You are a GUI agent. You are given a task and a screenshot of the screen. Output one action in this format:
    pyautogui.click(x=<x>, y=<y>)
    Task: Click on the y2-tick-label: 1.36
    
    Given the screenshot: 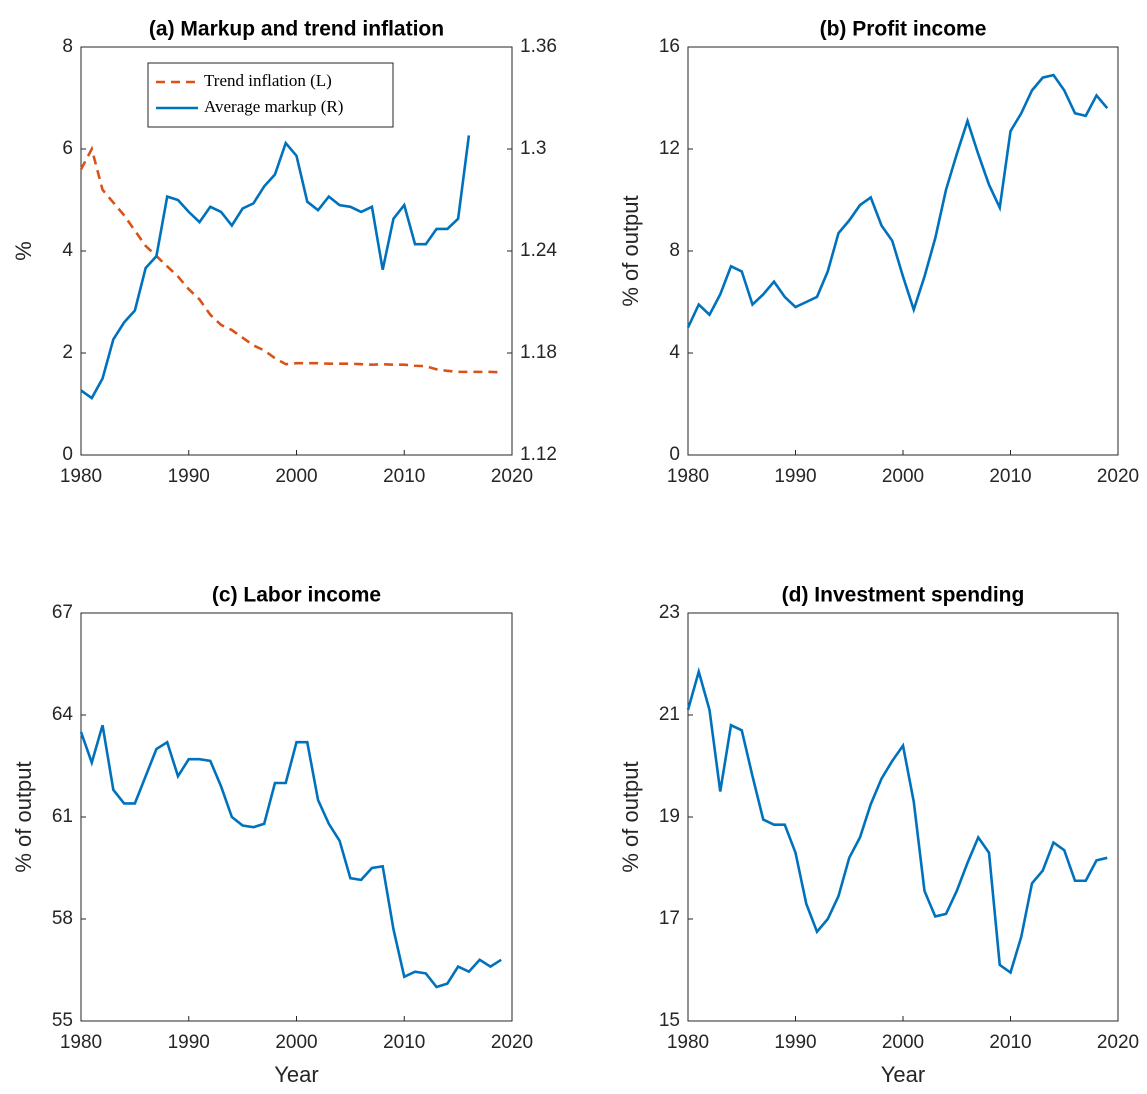 What is the action you would take?
    pyautogui.click(x=538, y=46)
    